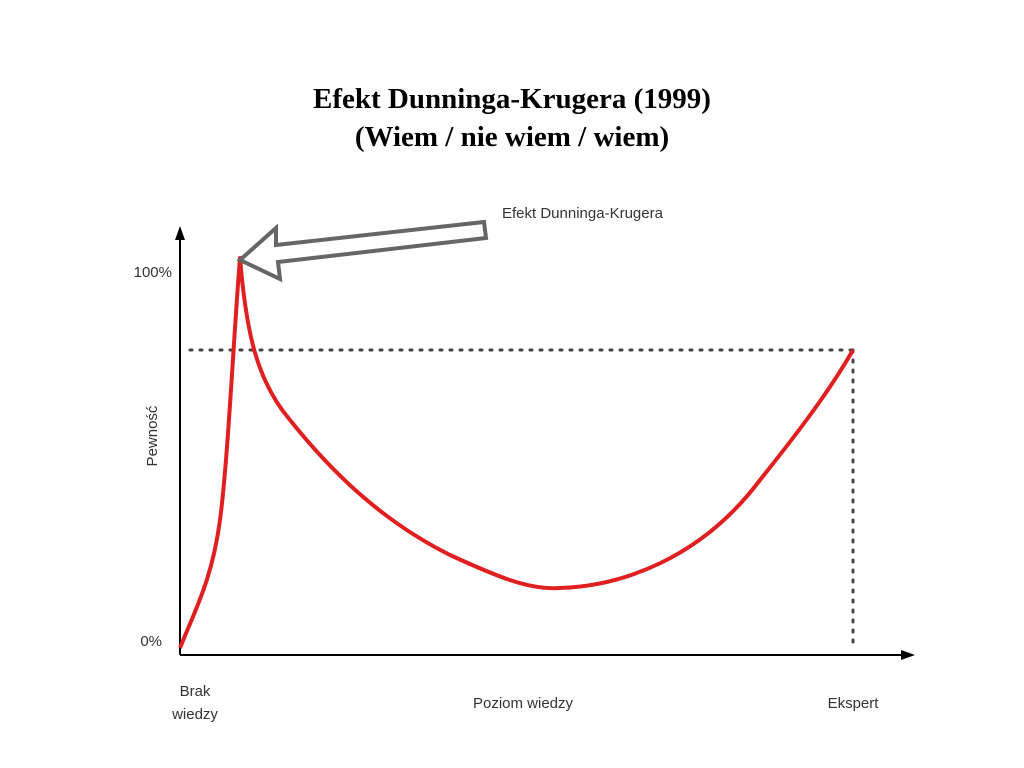  I want to click on y-arrow, so click(180, 233).